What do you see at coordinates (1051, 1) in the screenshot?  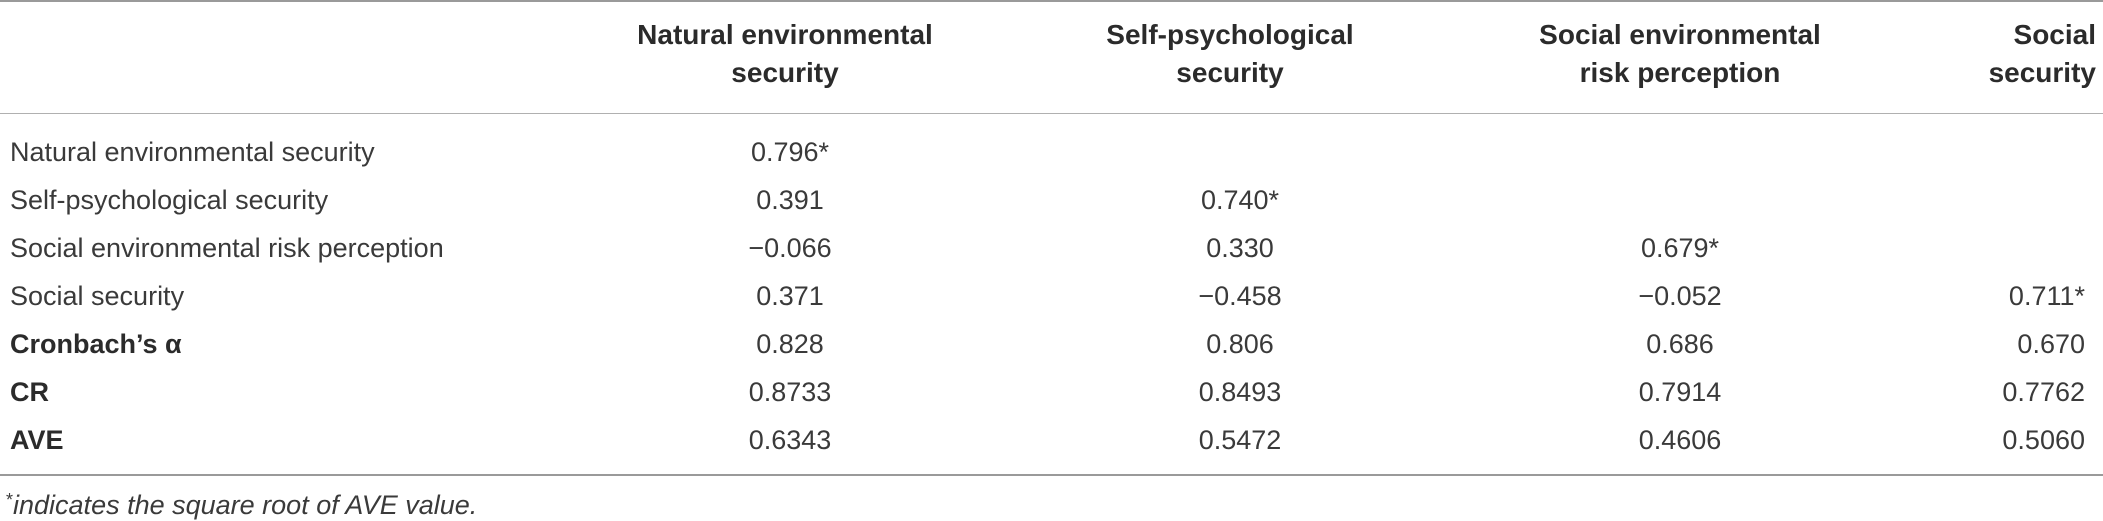 I see `table-top-rule` at bounding box center [1051, 1].